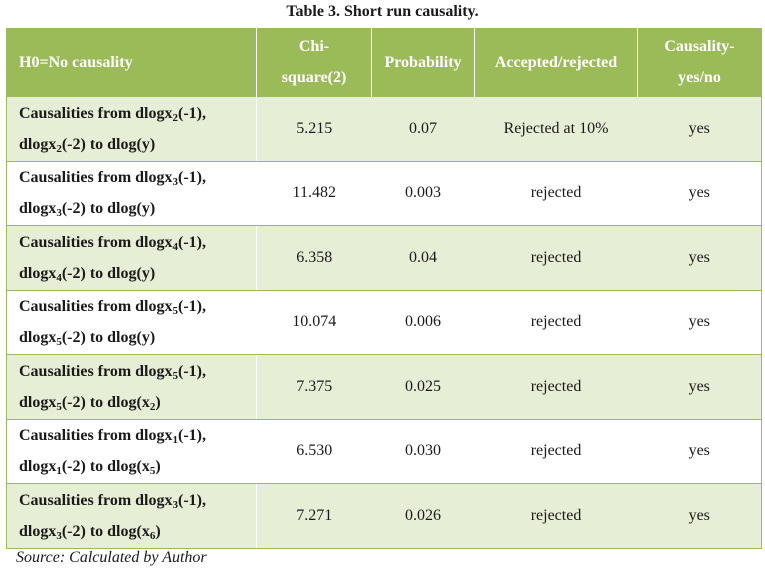 This screenshot has width=765, height=574. I want to click on hypothesis-line2: dlogx4(-2) to dlog(y), so click(87, 274).